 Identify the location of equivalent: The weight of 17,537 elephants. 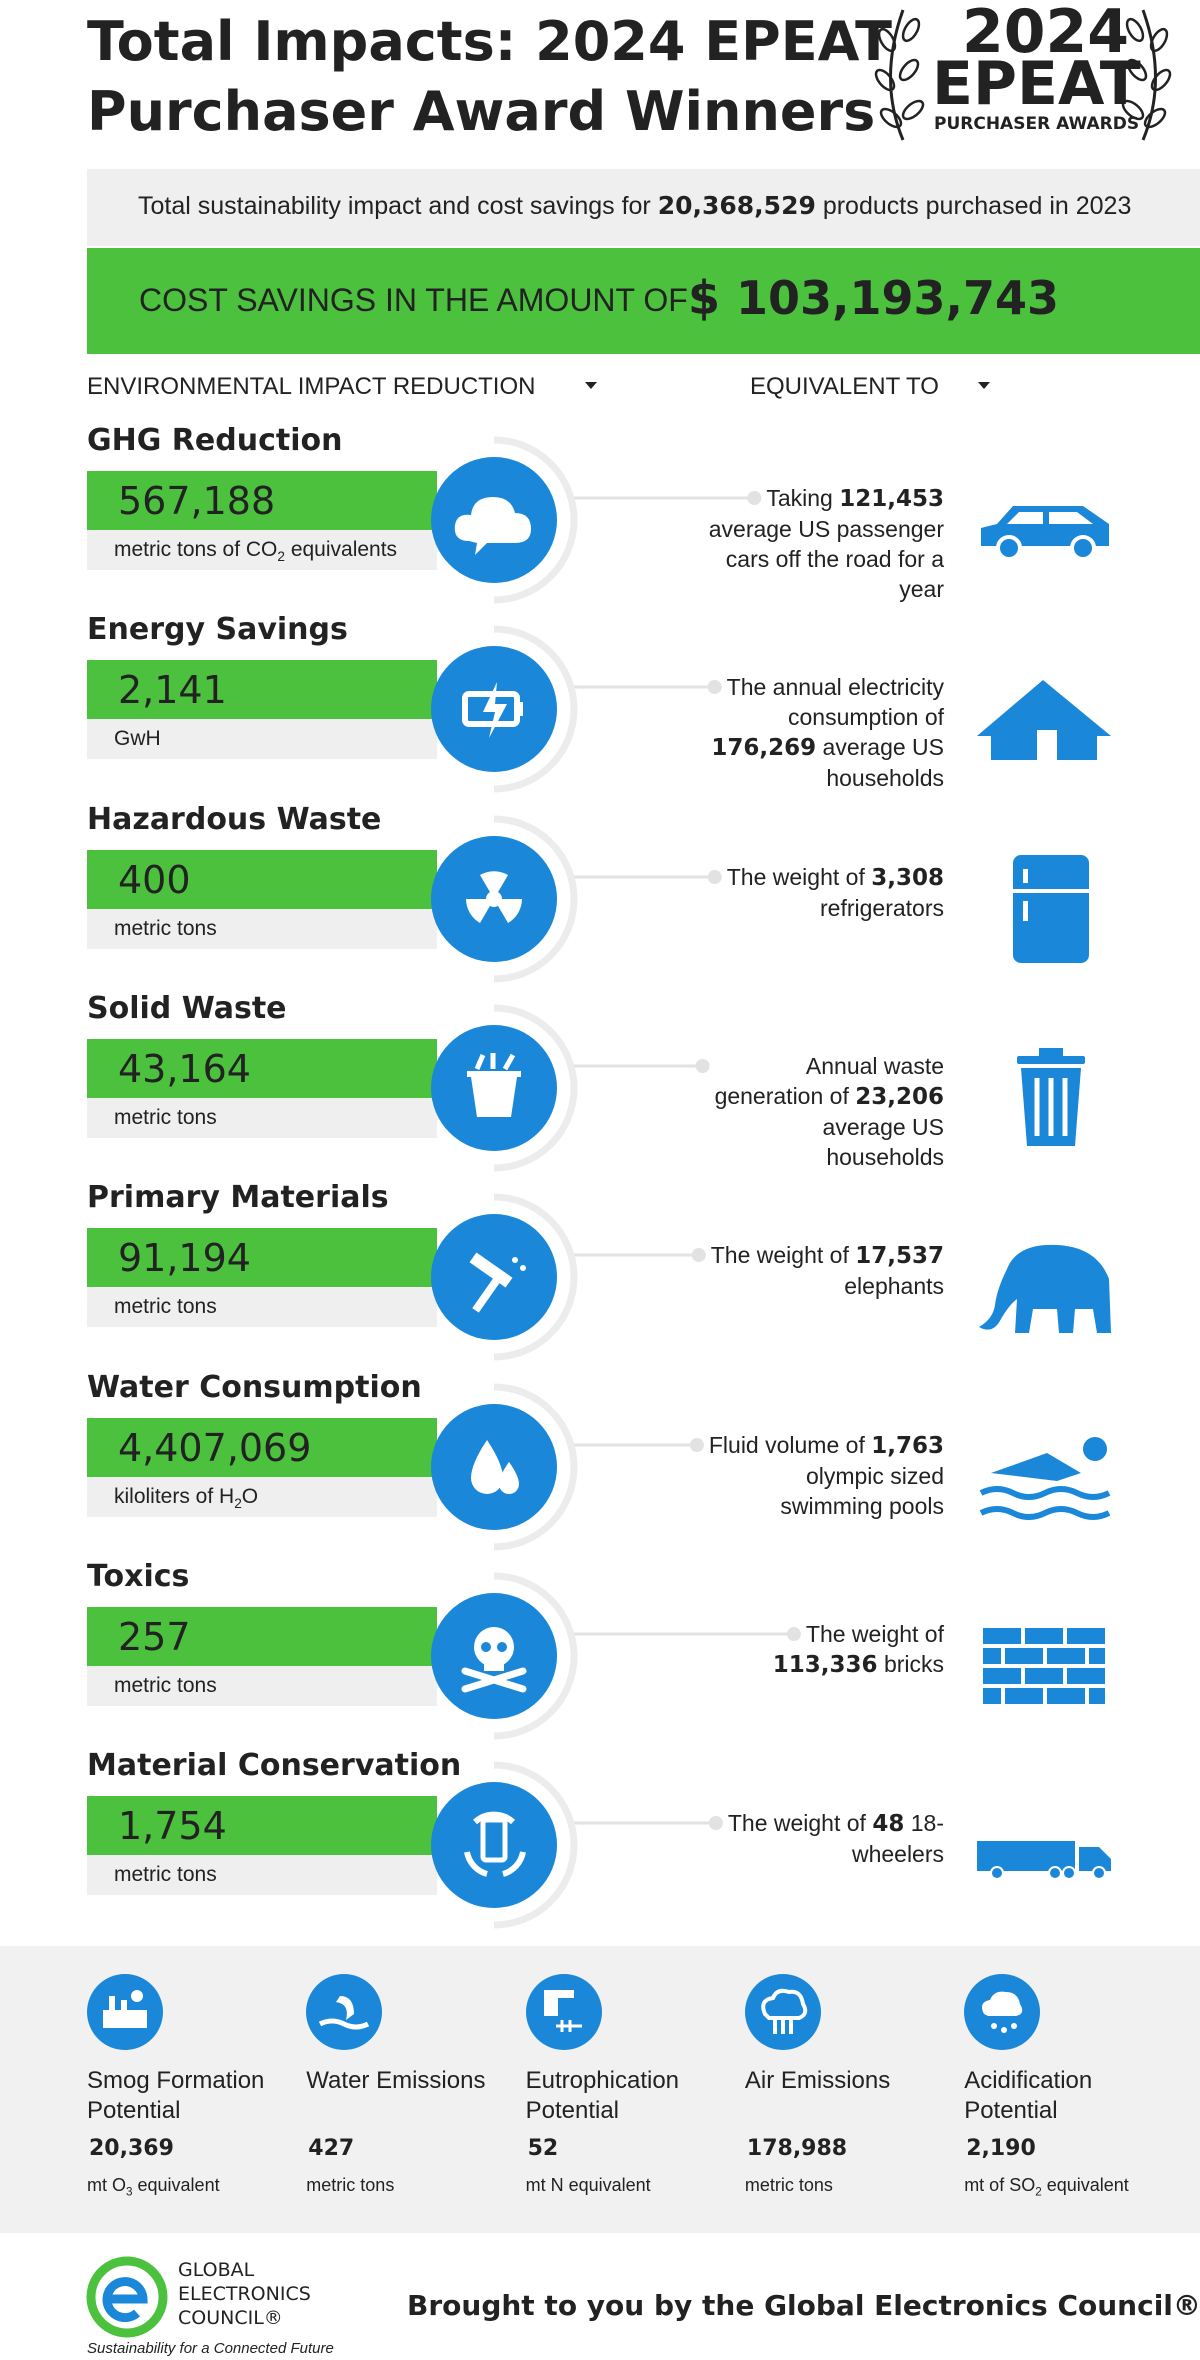
(824, 1270).